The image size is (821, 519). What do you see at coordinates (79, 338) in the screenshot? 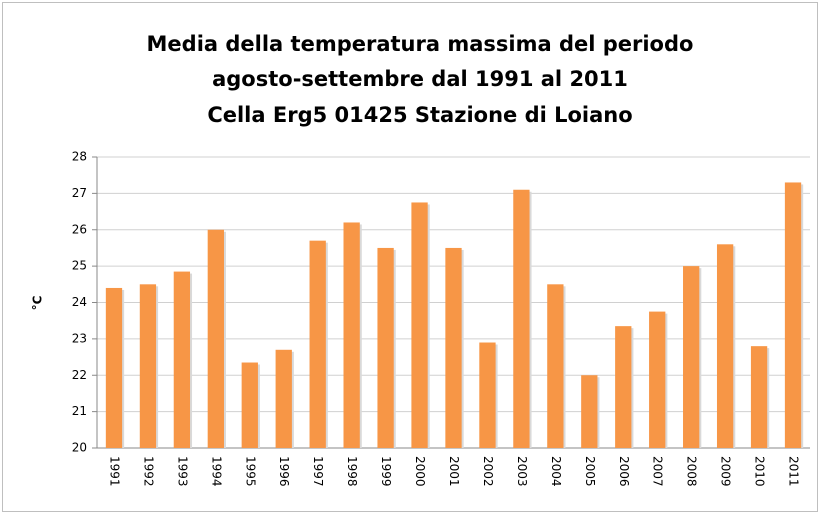
I see `y-tick-label: 23` at bounding box center [79, 338].